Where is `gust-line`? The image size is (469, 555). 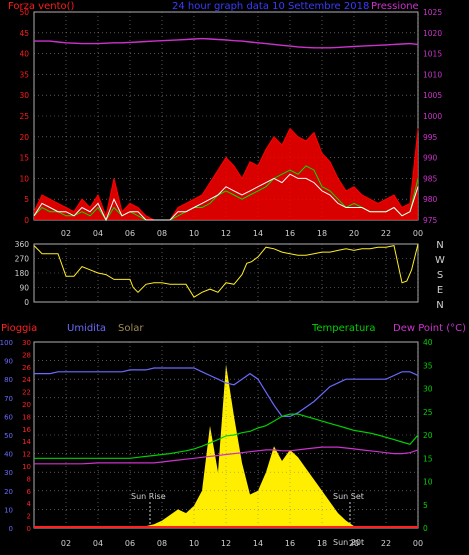 gust-line is located at coordinates (226, 174).